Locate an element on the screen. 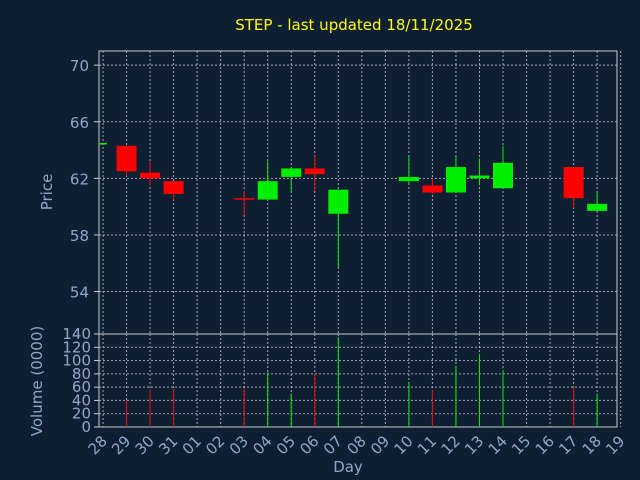 The height and width of the screenshot is (480, 640). volume-tick-label: 60 is located at coordinates (81, 387).